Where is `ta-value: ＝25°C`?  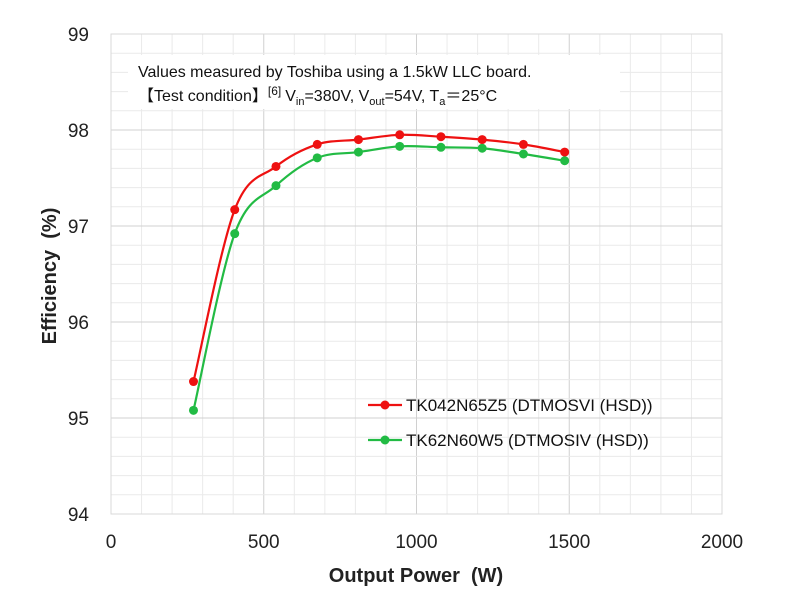 ta-value: ＝25°C is located at coordinates (471, 96).